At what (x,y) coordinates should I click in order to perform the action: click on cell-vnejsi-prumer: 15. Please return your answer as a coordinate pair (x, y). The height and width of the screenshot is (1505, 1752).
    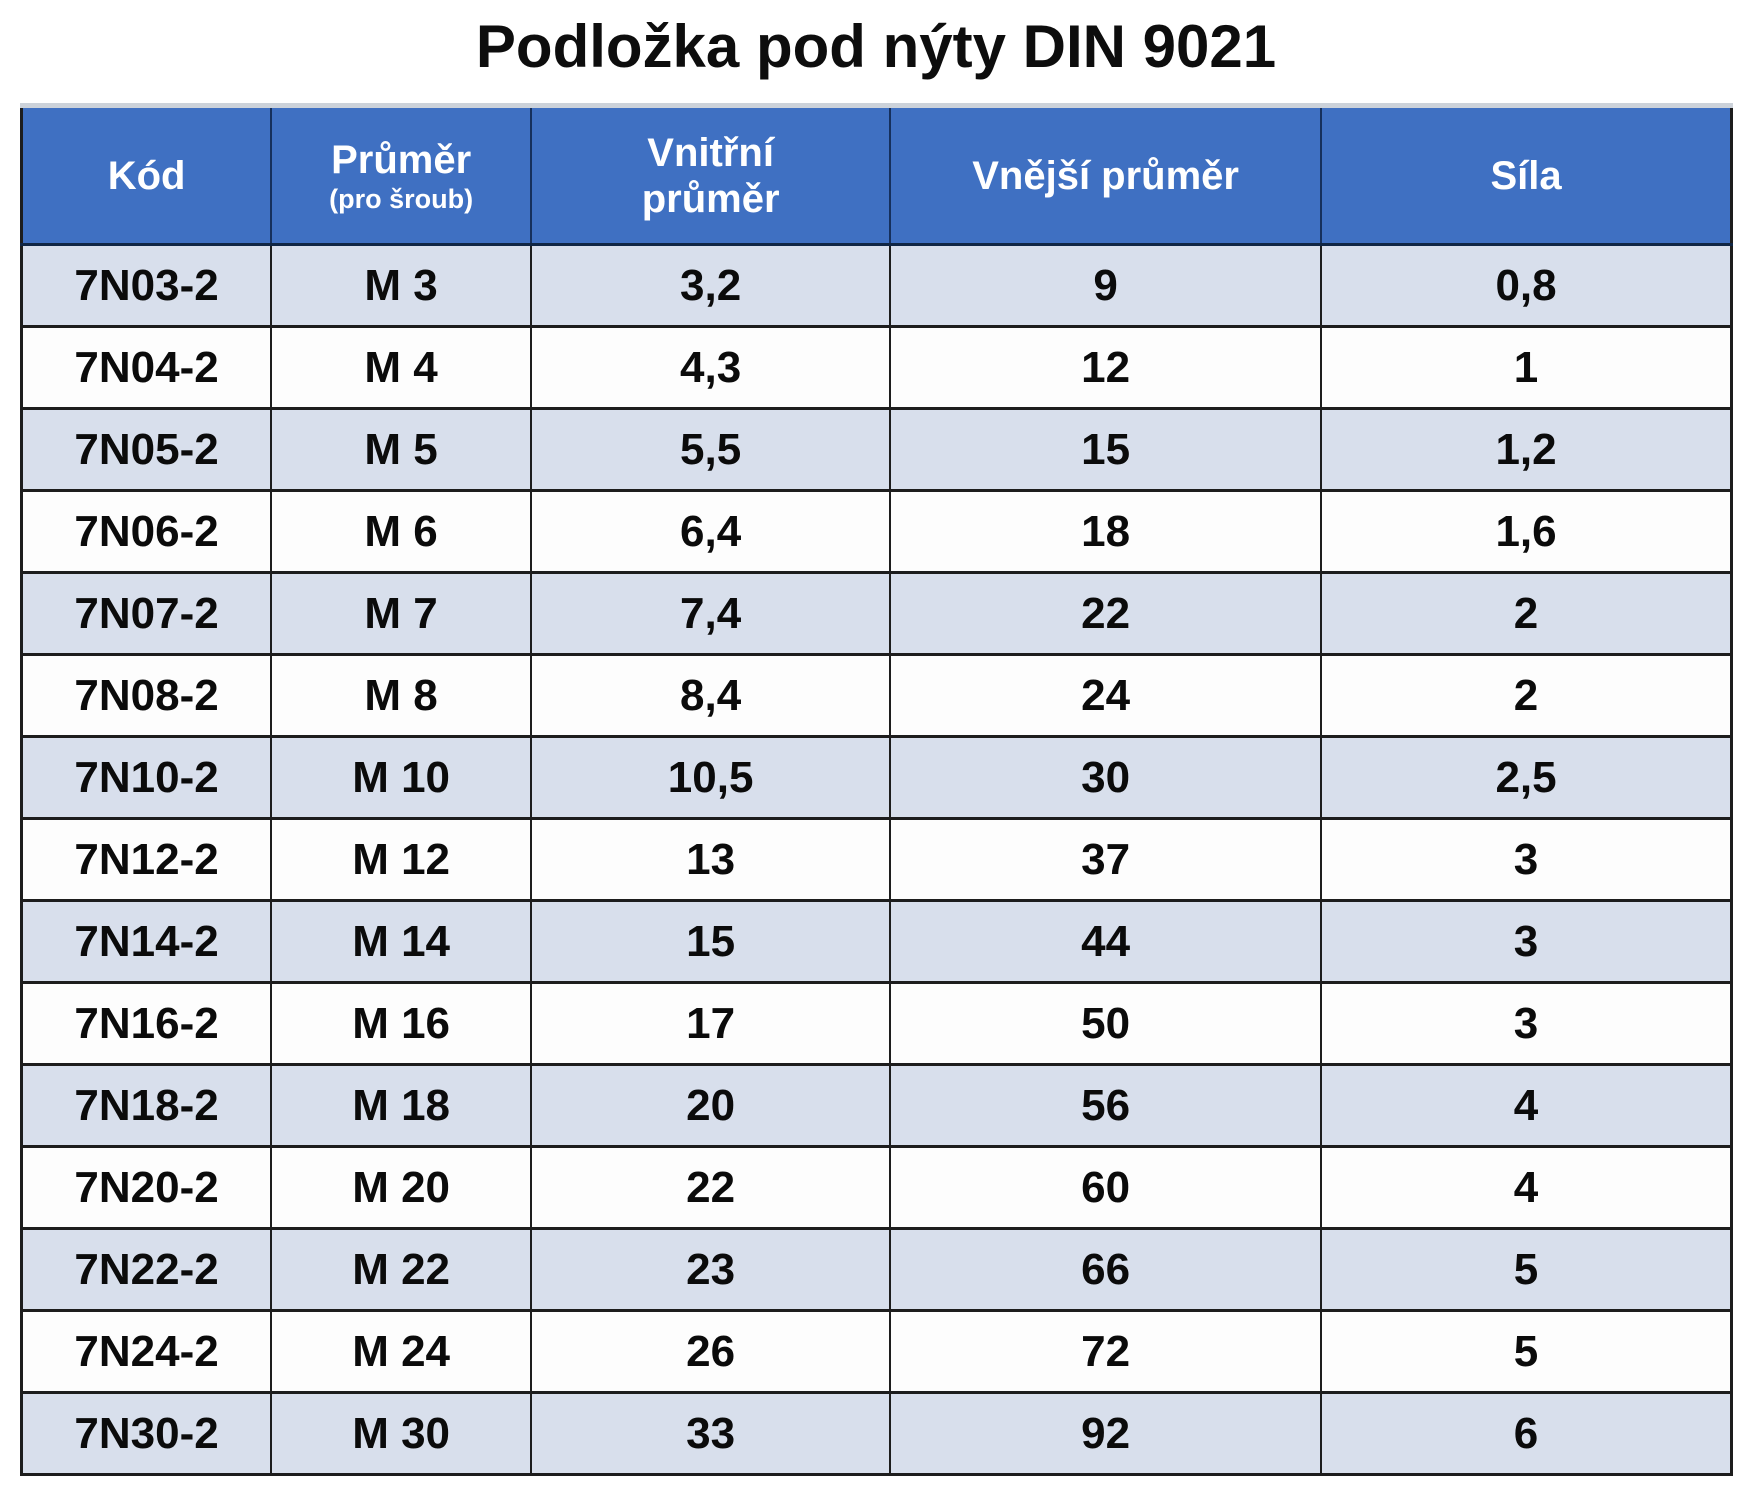
    Looking at the image, I should click on (1106, 449).